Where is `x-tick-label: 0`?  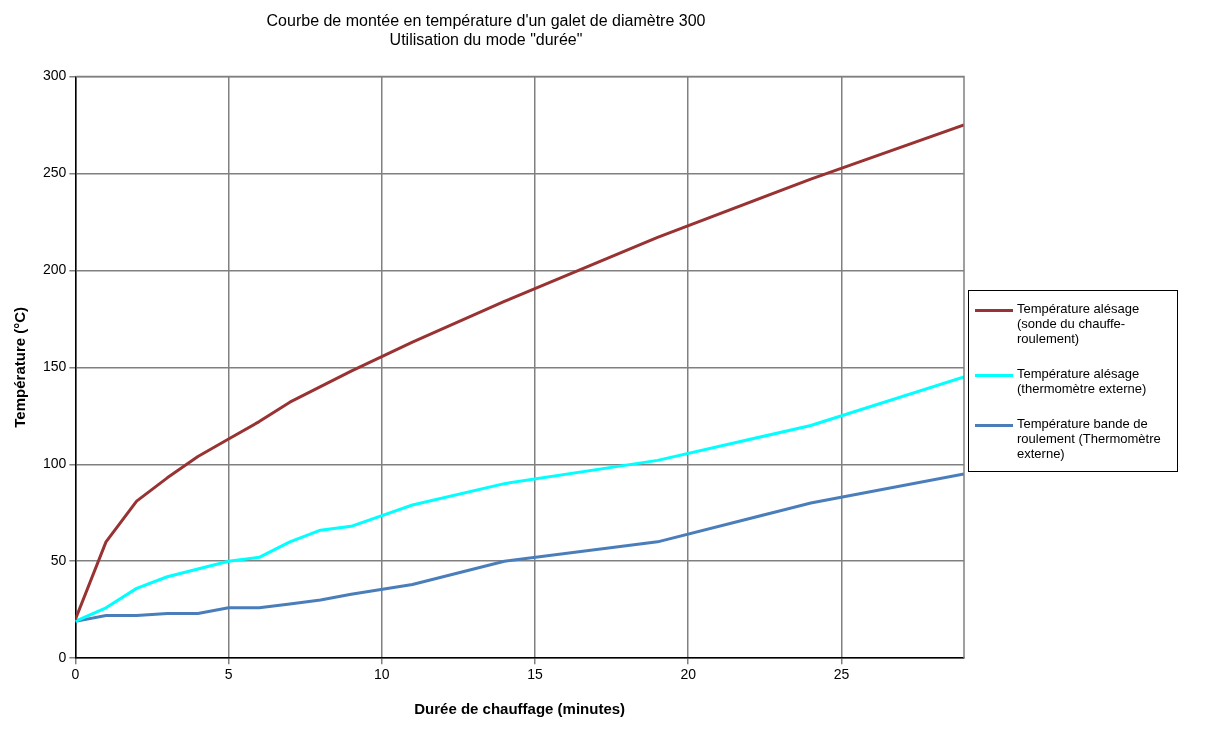 x-tick-label: 0 is located at coordinates (75, 674).